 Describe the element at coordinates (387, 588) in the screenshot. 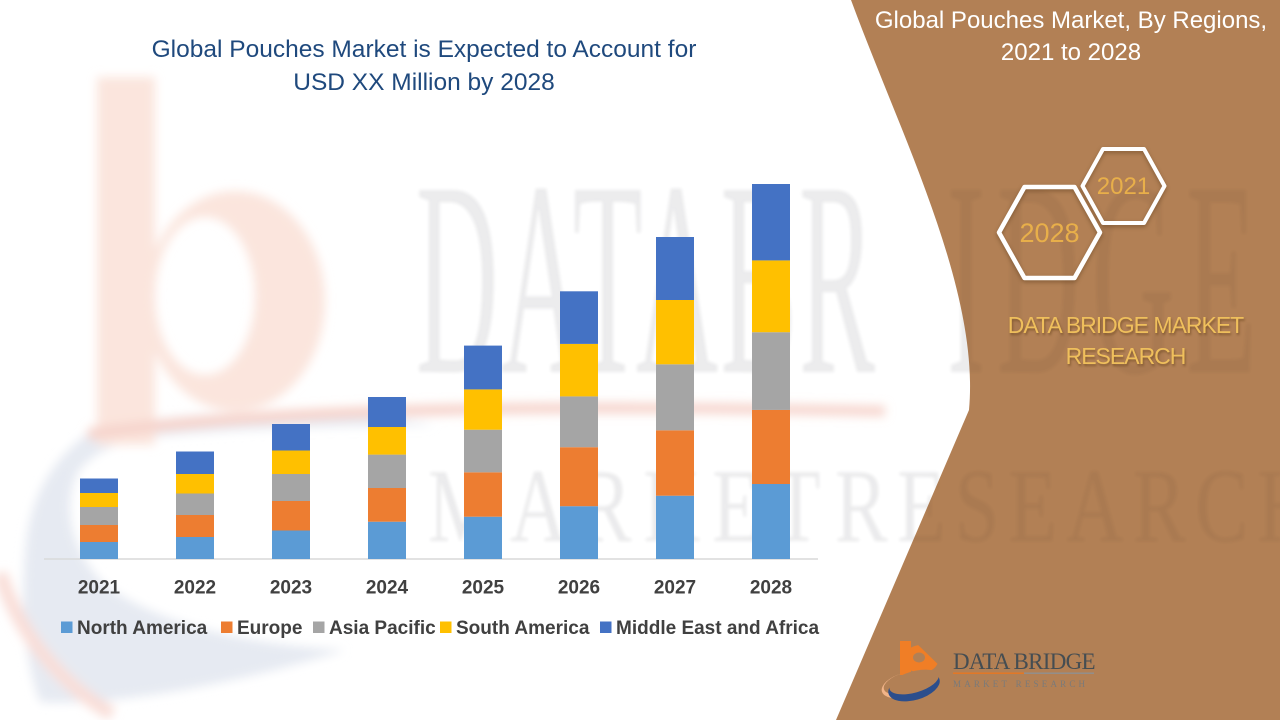

I see `svg-text: 2024` at that location.